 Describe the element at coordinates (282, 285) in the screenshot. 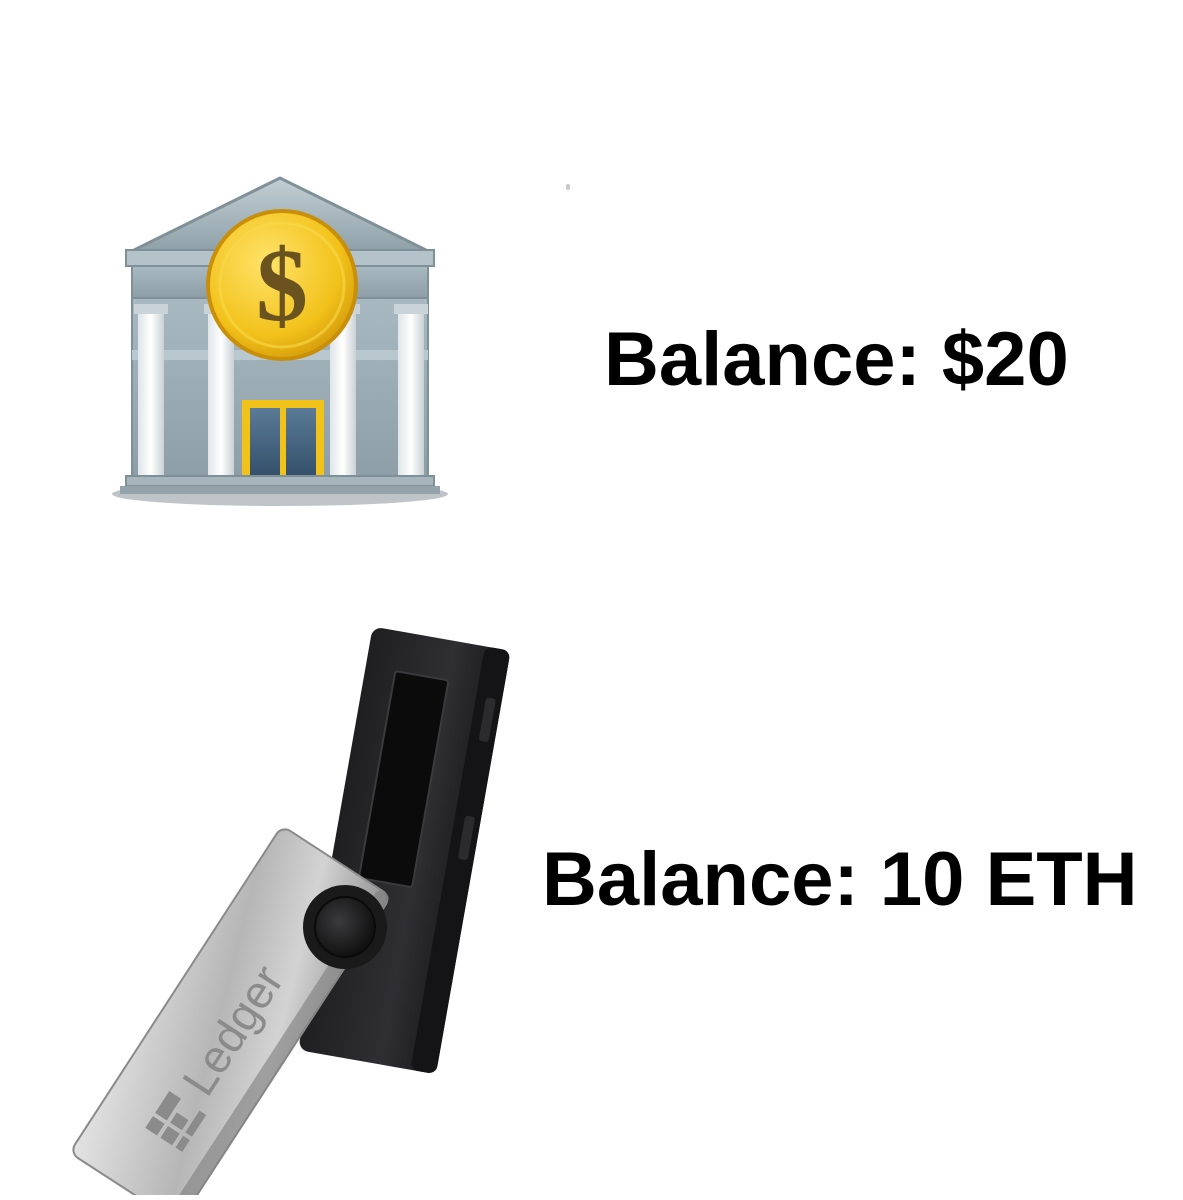

I see `dollar-sign-icon: $` at that location.